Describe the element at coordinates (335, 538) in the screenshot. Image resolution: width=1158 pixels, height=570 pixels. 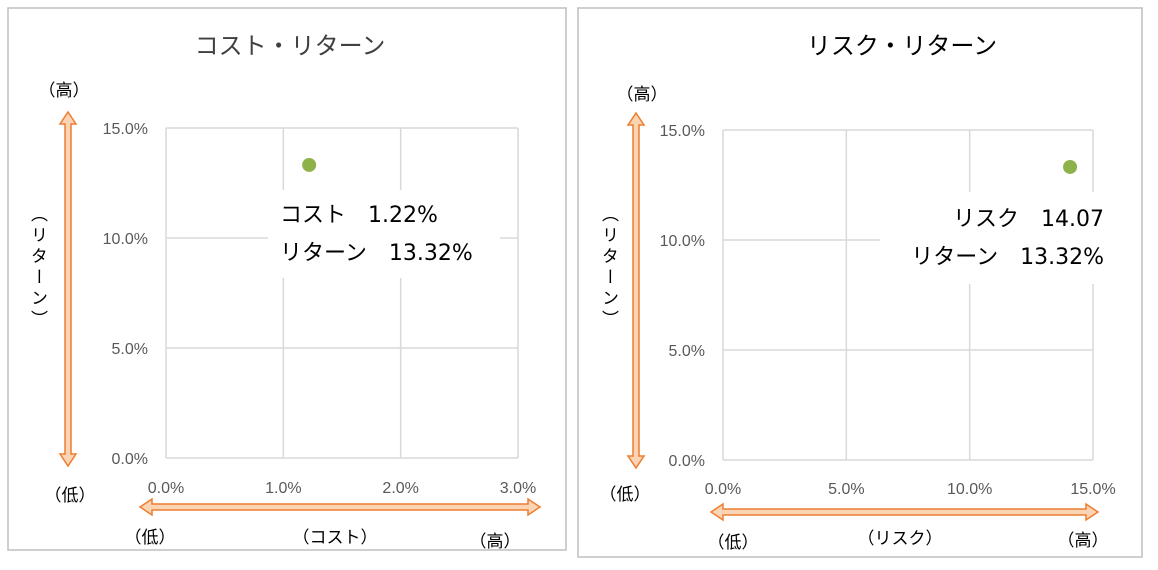
I see `x-axis-label: （コスト）` at that location.